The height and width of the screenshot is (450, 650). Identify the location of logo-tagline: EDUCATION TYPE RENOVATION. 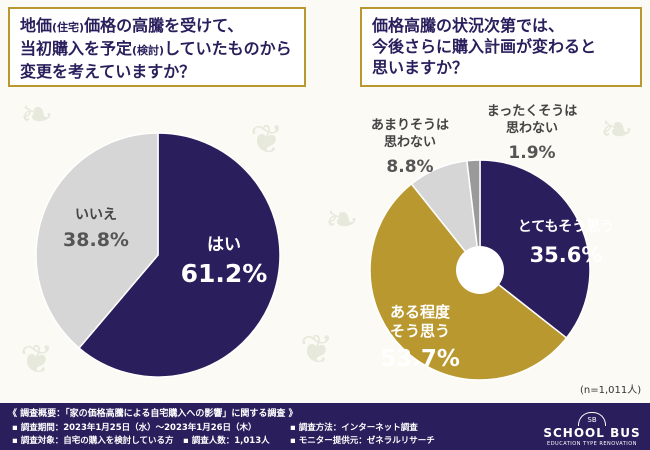
(592, 444).